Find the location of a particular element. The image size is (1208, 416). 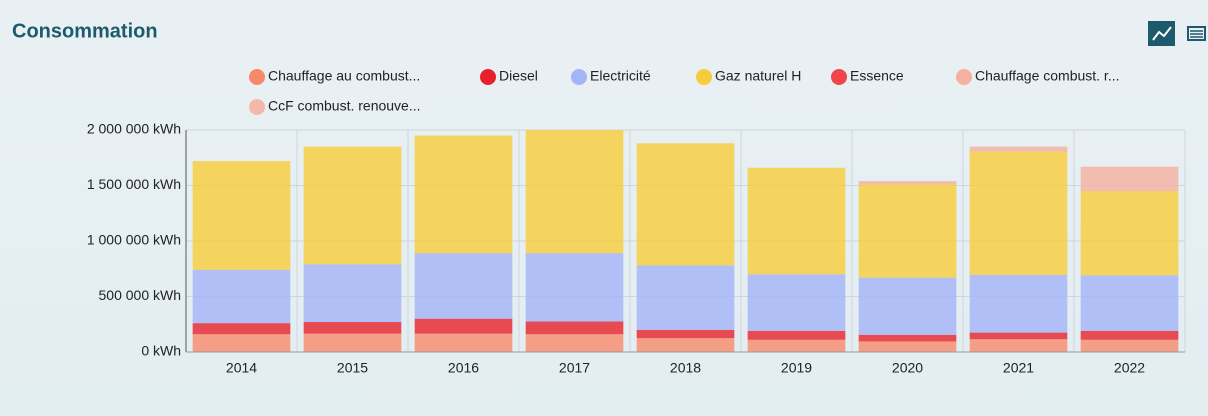

y-tick-label: 1 000 000 kWh is located at coordinates (134, 240).